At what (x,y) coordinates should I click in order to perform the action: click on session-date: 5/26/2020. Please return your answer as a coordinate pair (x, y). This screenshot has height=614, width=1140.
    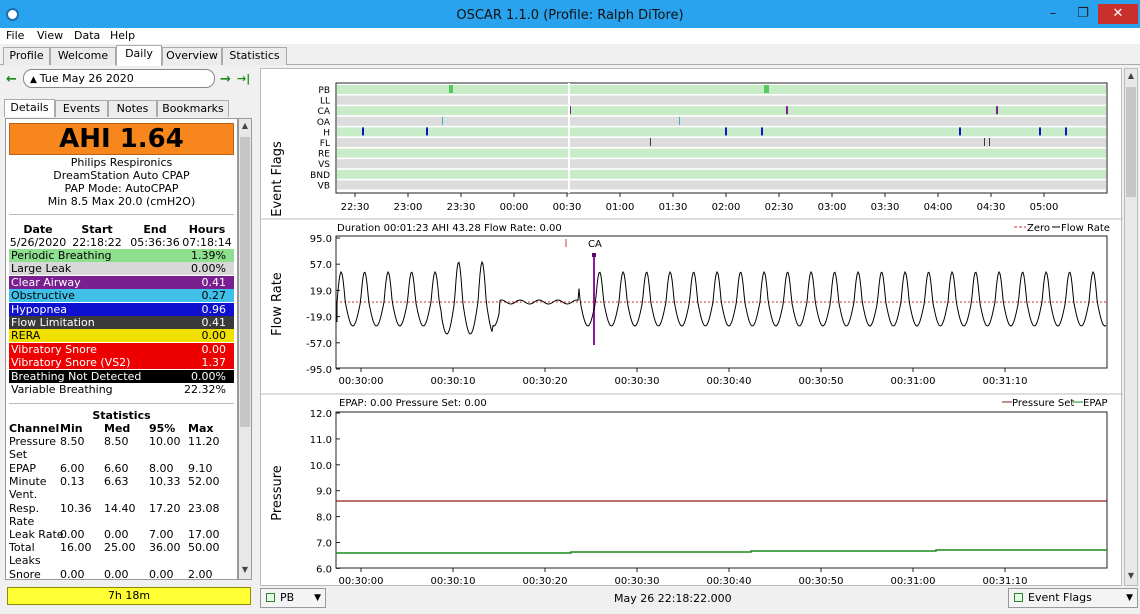
    Looking at the image, I should click on (38, 242).